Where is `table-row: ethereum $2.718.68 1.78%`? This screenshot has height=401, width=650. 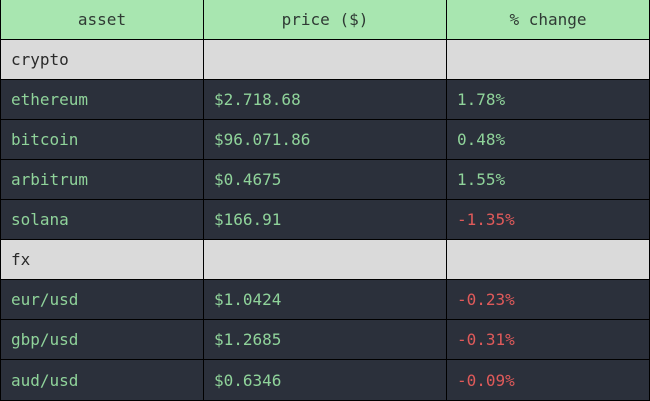
table-row: ethereum $2.718.68 1.78% is located at coordinates (325, 100).